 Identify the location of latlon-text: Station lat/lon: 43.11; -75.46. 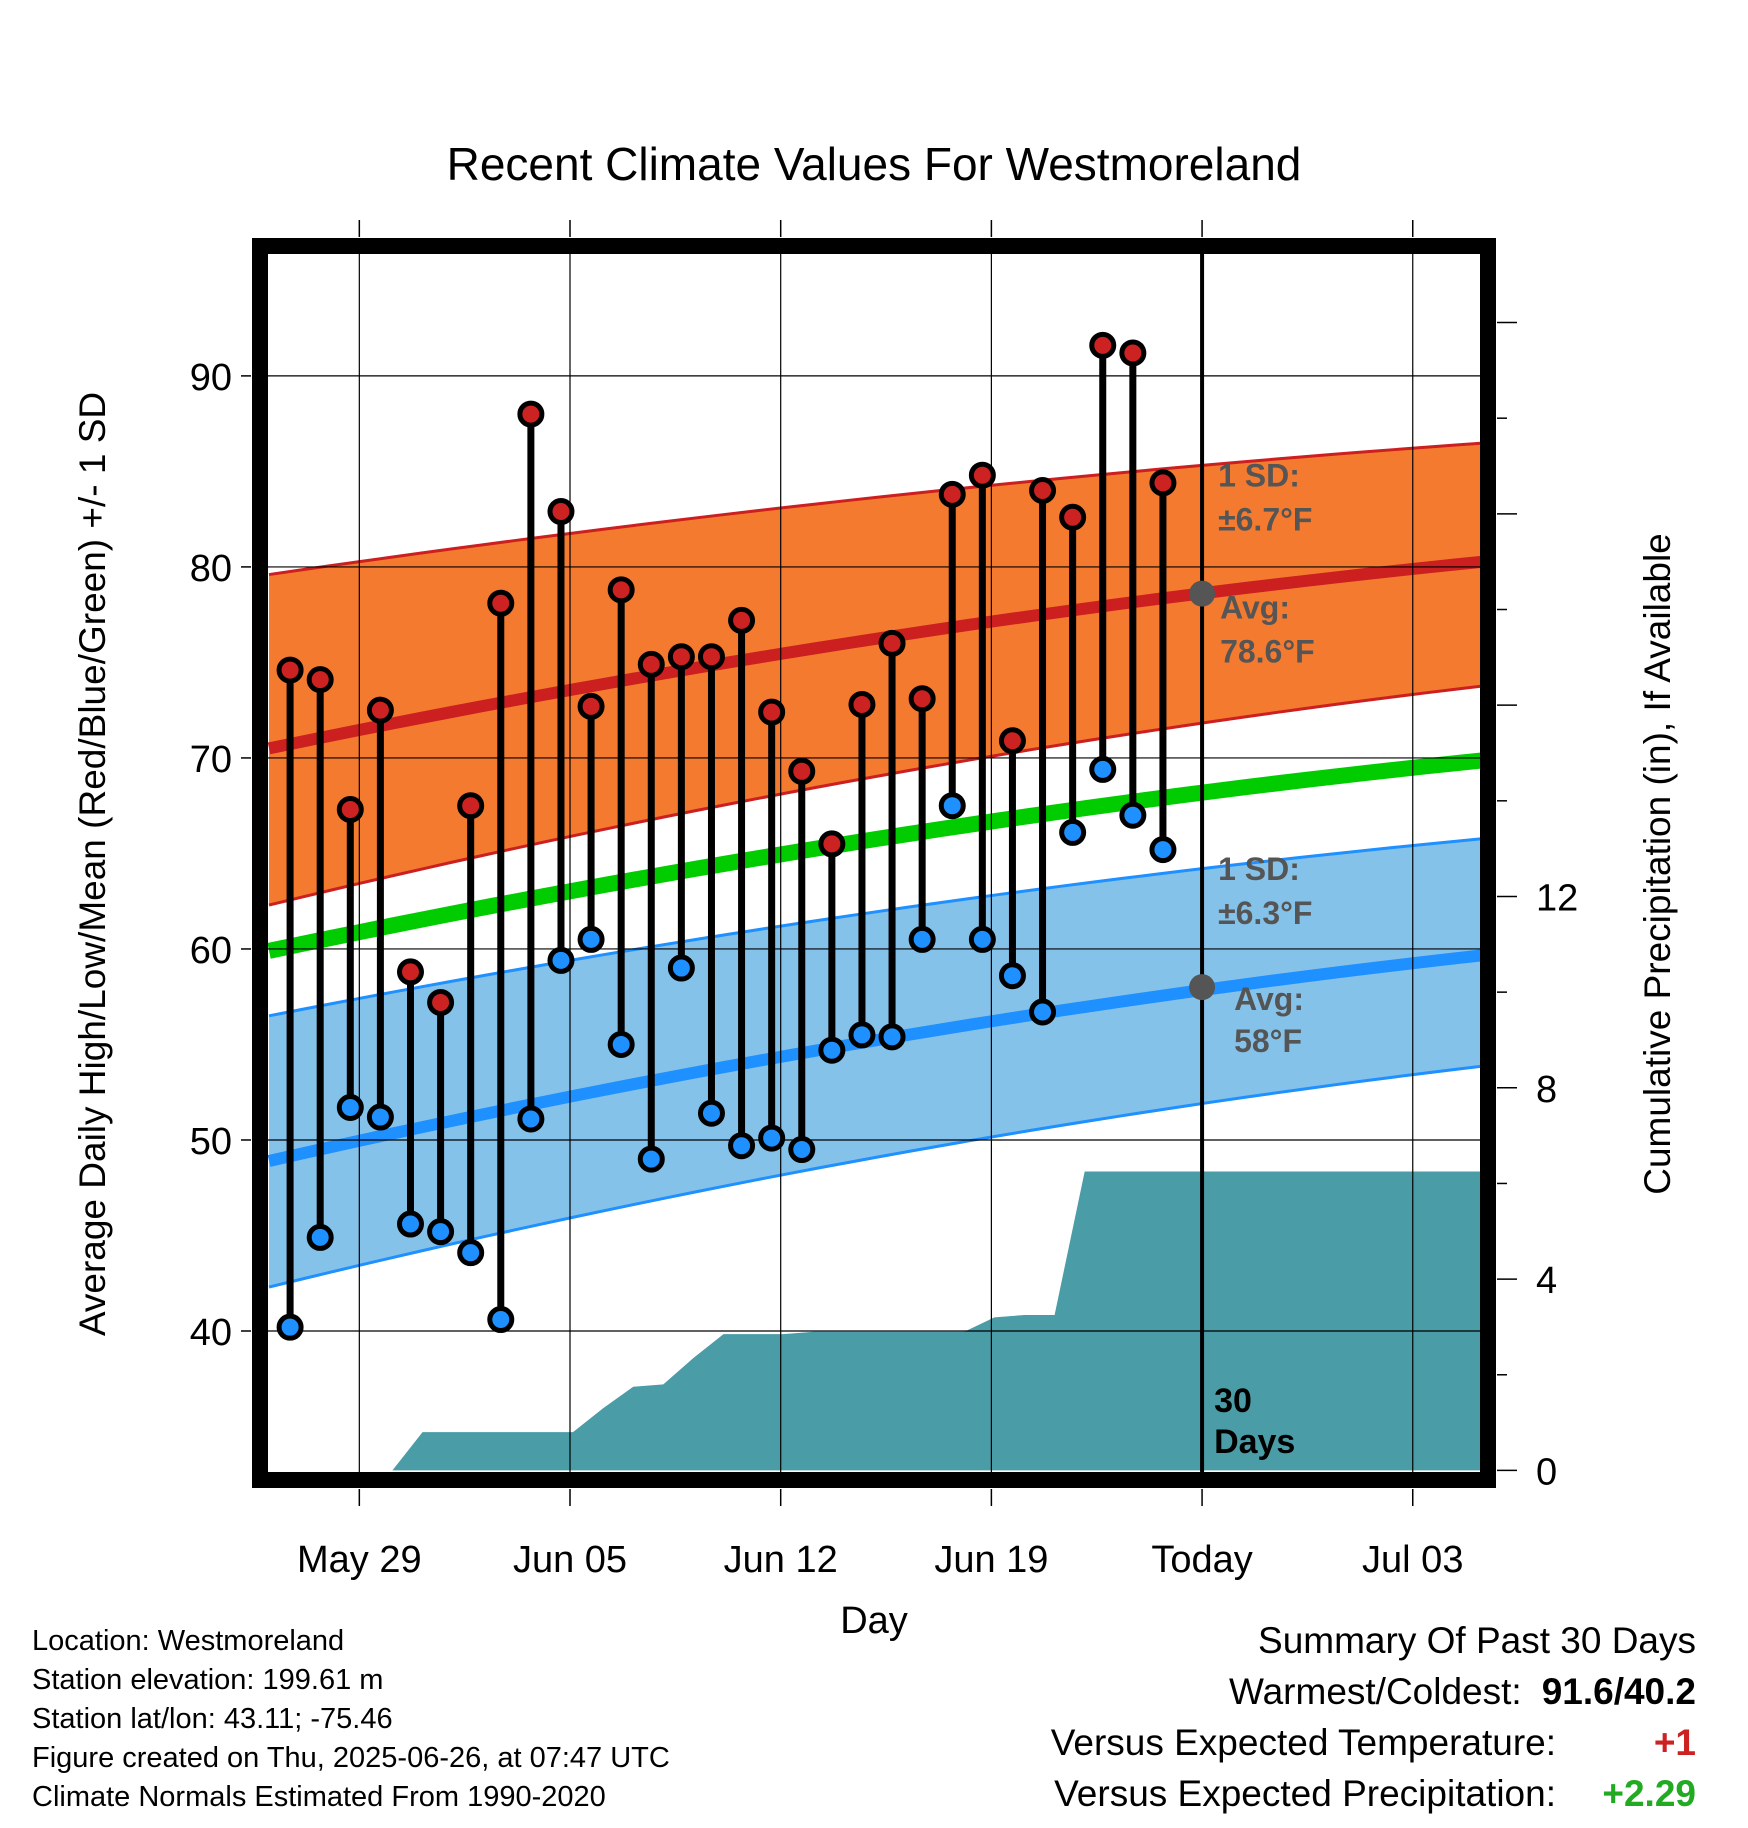
(212, 1719).